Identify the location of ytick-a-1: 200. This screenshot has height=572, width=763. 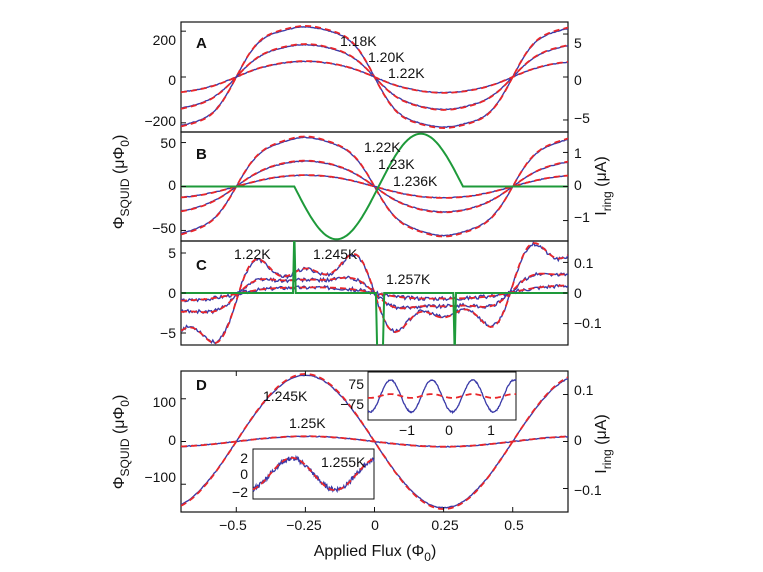
(165, 40).